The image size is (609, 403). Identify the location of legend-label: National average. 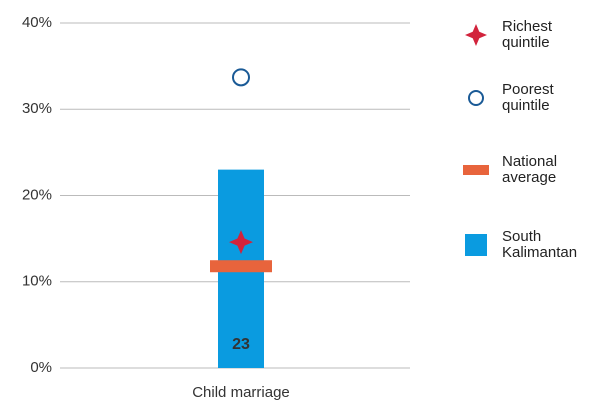
(530, 169).